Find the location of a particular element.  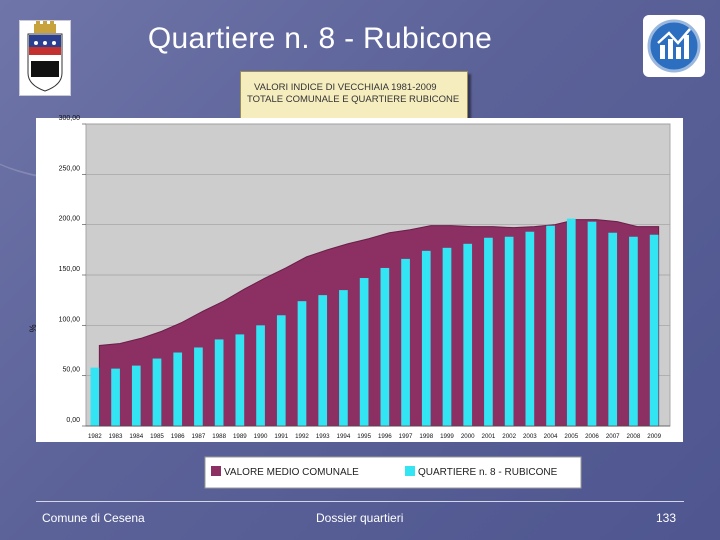

x-tick-label: 1985 is located at coordinates (157, 436).